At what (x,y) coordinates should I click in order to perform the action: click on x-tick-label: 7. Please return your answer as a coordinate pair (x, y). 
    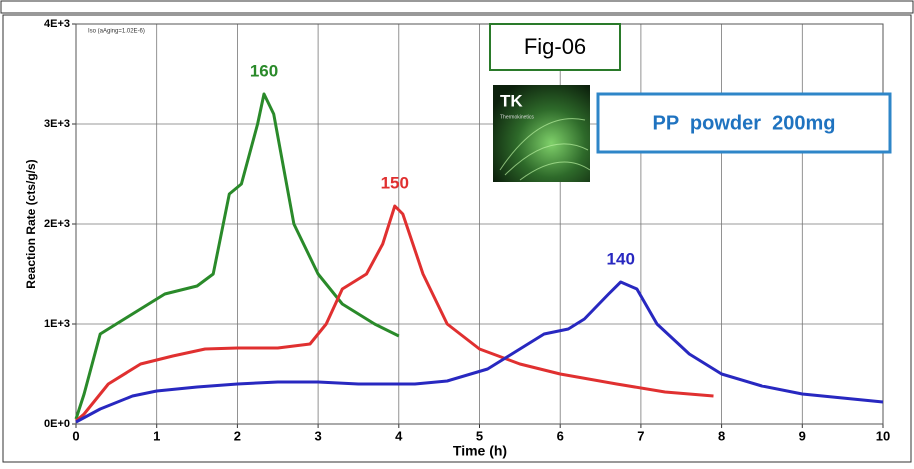
    Looking at the image, I should click on (640, 435).